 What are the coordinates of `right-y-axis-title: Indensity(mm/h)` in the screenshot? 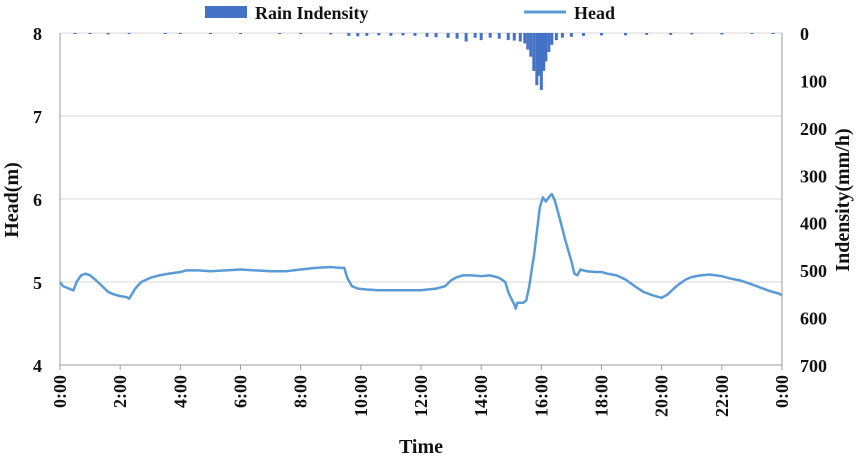 It's located at (843, 199).